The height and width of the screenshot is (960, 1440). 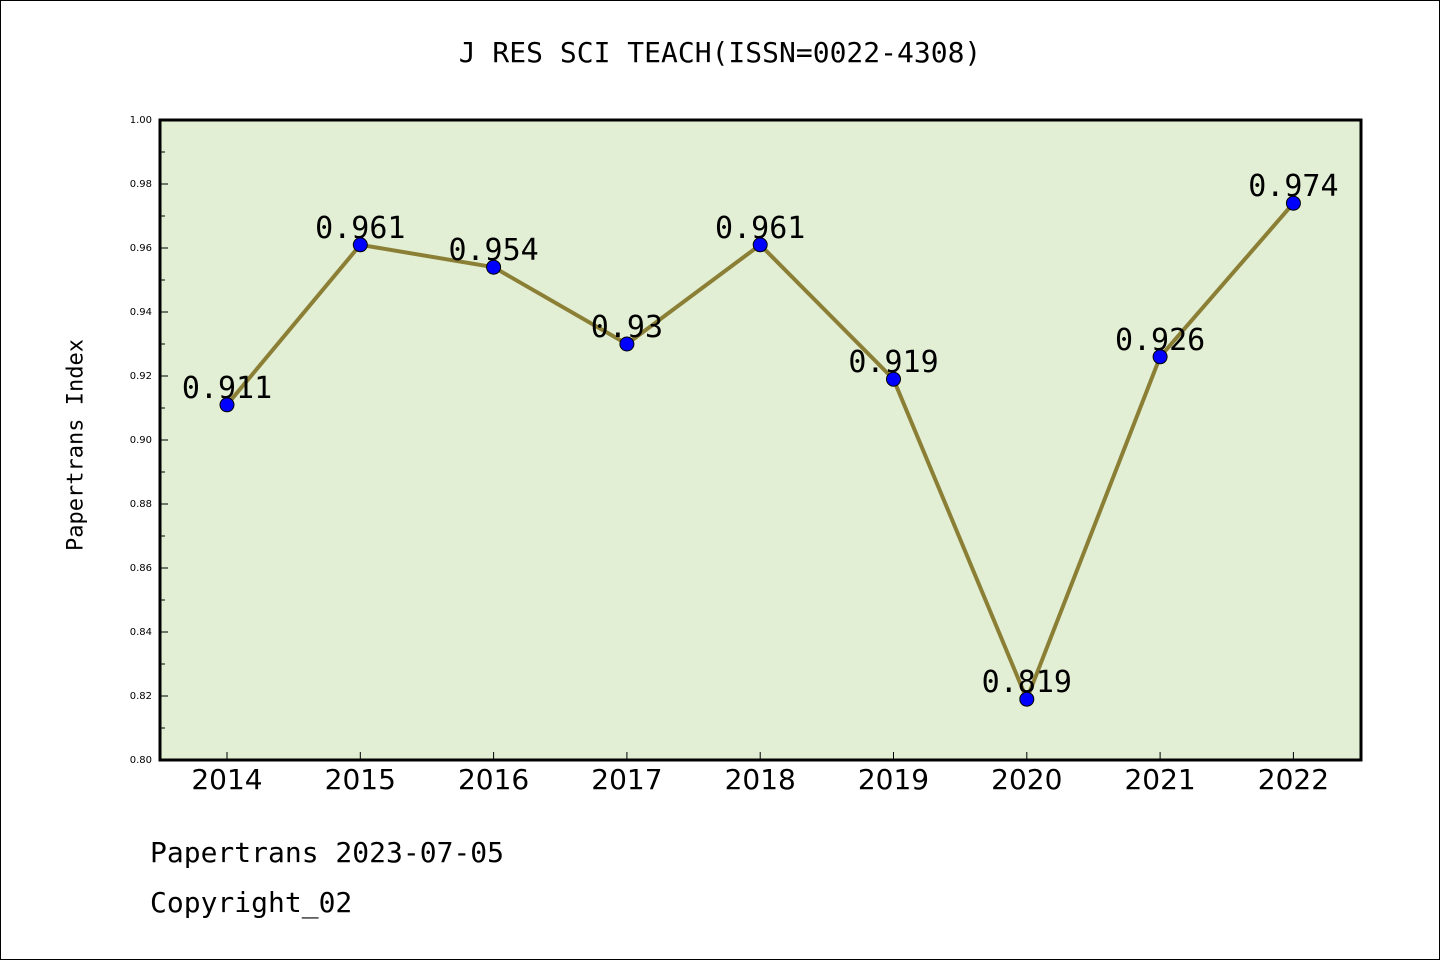 What do you see at coordinates (141, 504) in the screenshot?
I see `y-tick-label: 0.88` at bounding box center [141, 504].